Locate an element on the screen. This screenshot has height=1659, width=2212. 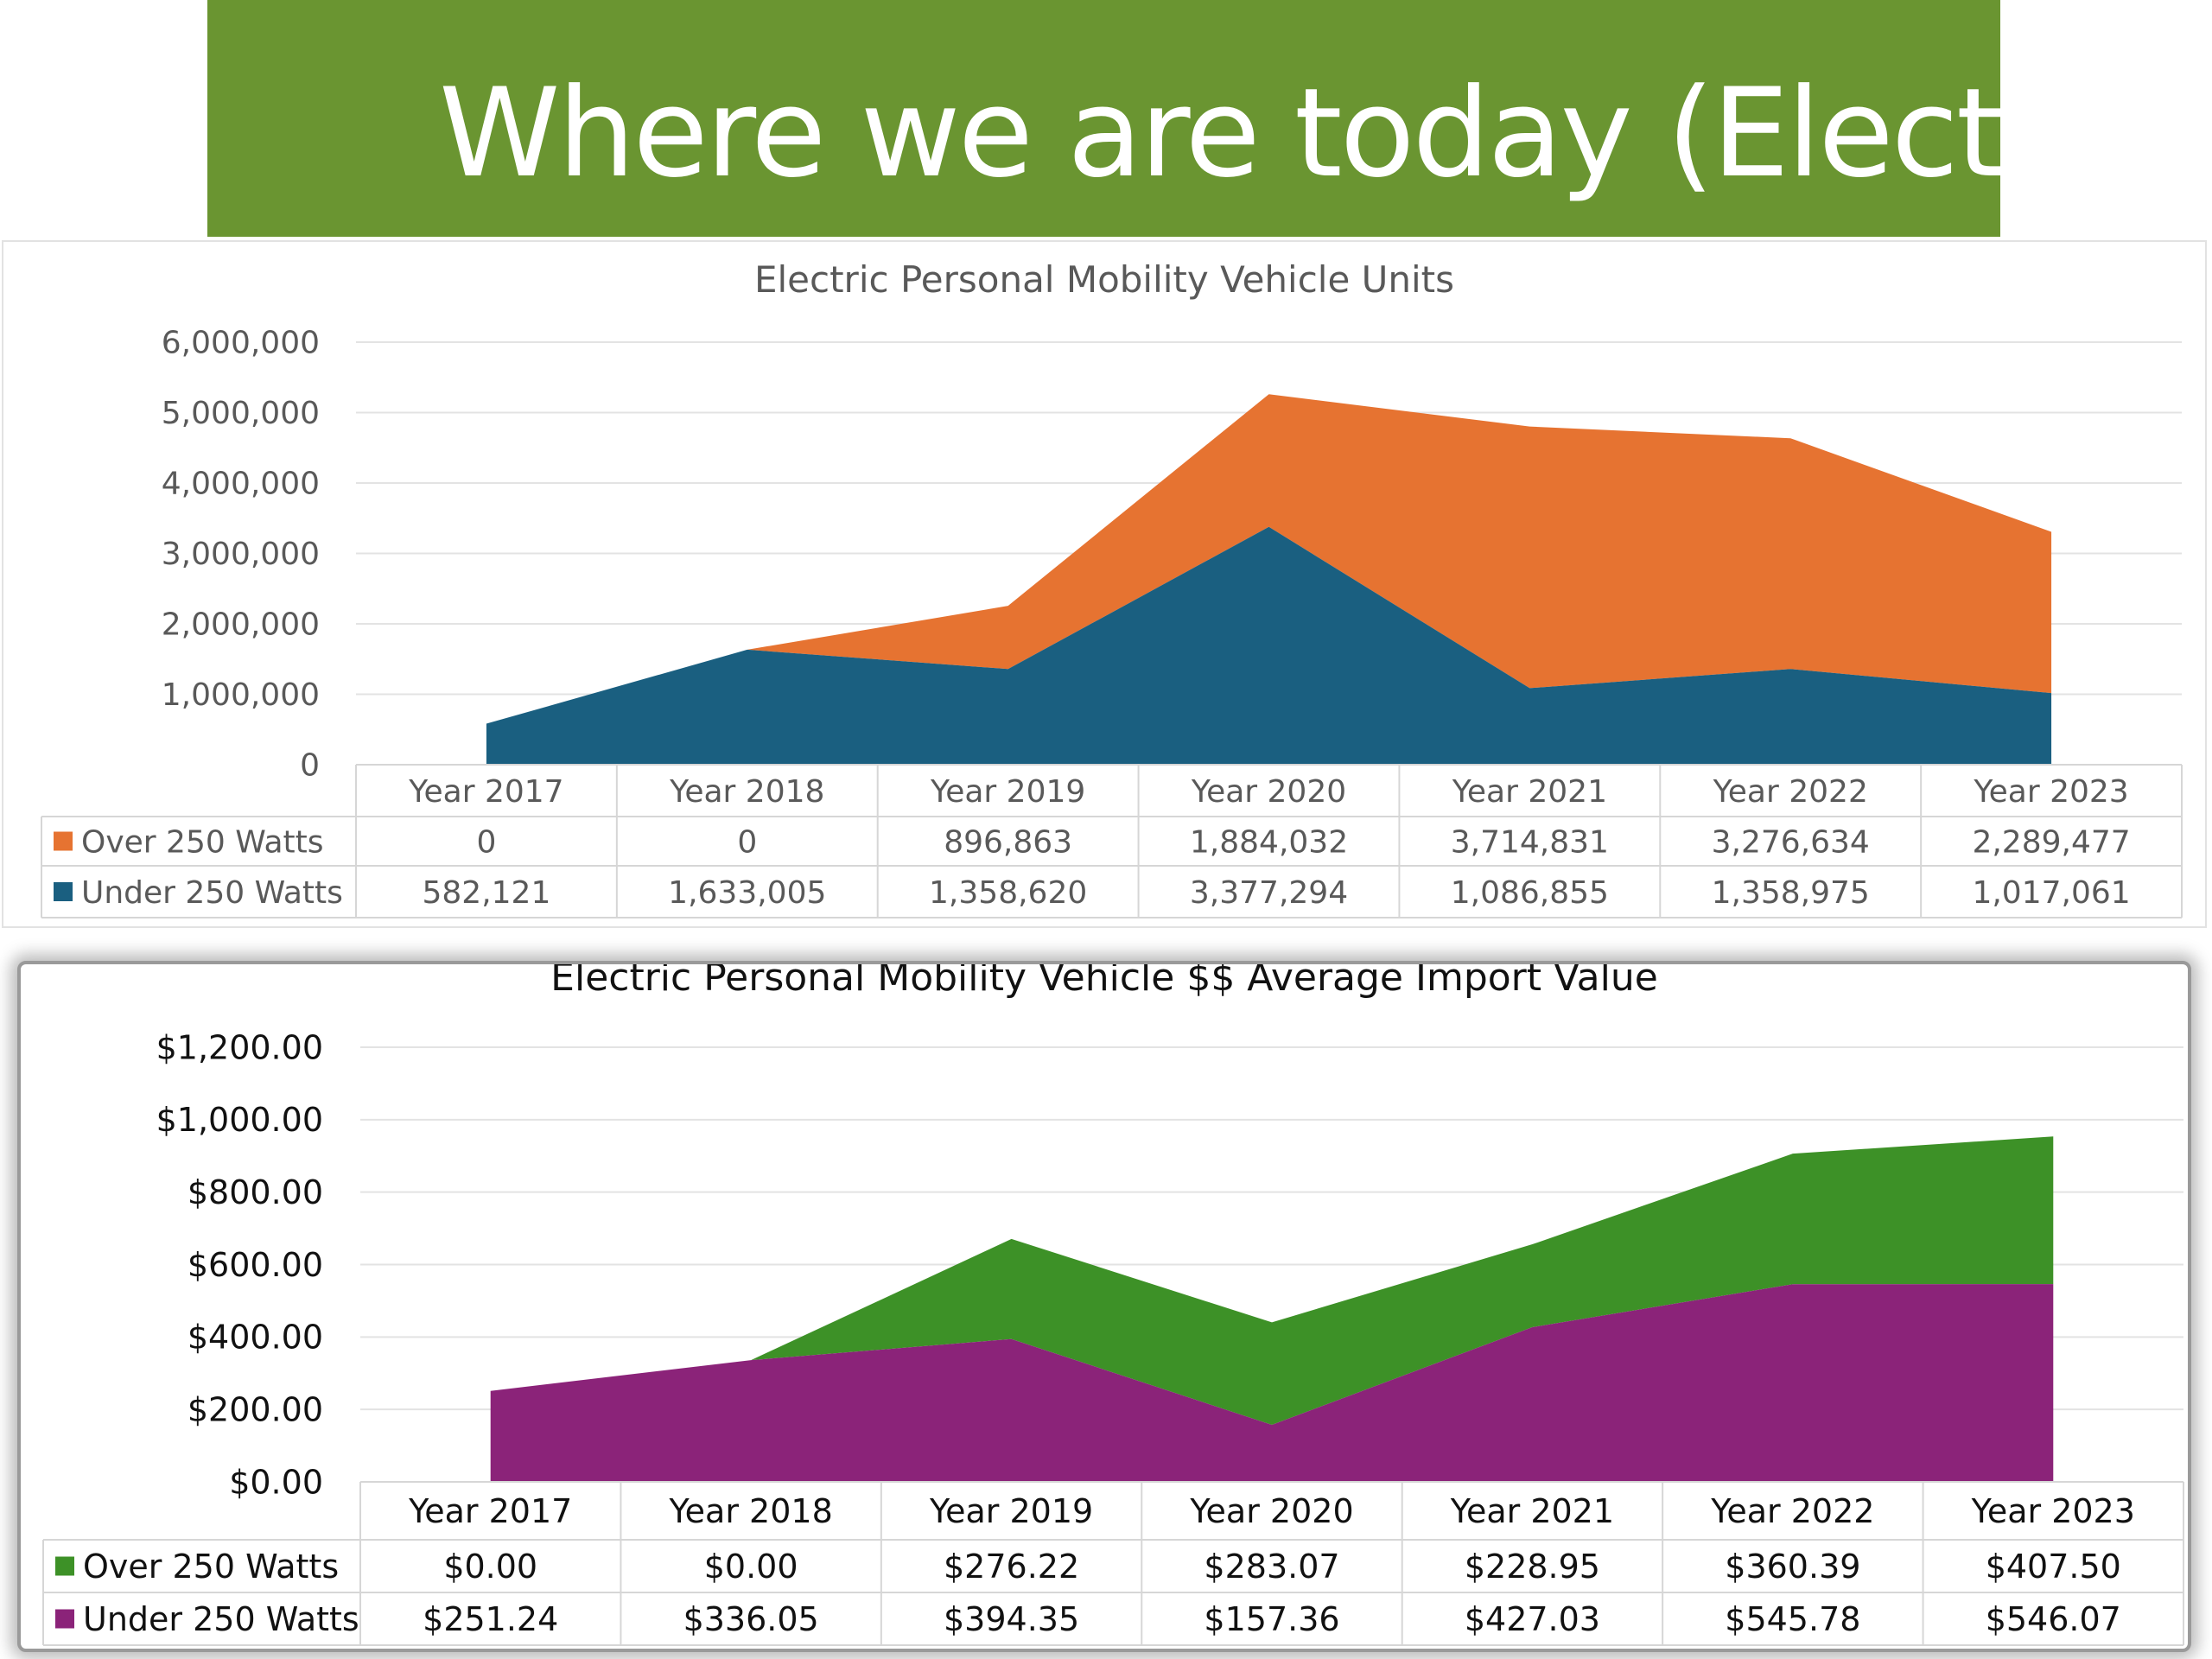
data-label: 3,714,831 is located at coordinates (1530, 842).